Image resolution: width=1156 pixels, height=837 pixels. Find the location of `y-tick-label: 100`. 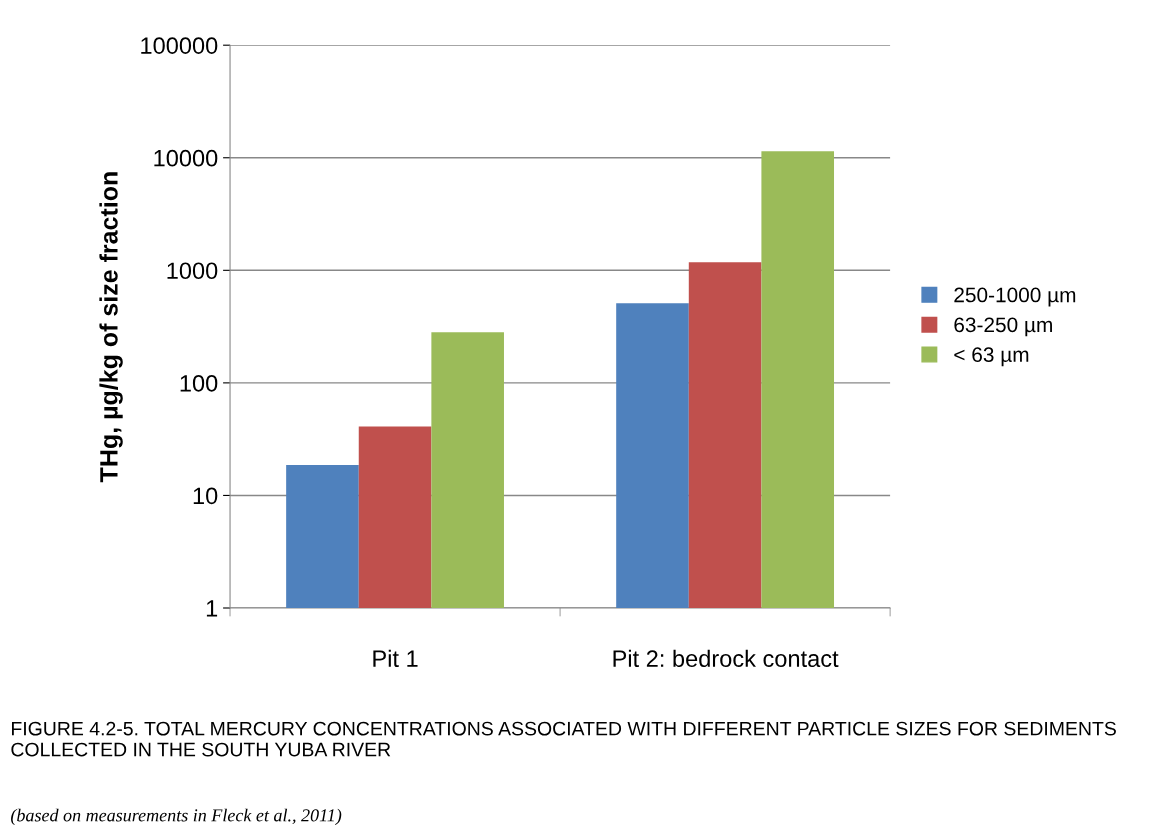

y-tick-label: 100 is located at coordinates (199, 383).